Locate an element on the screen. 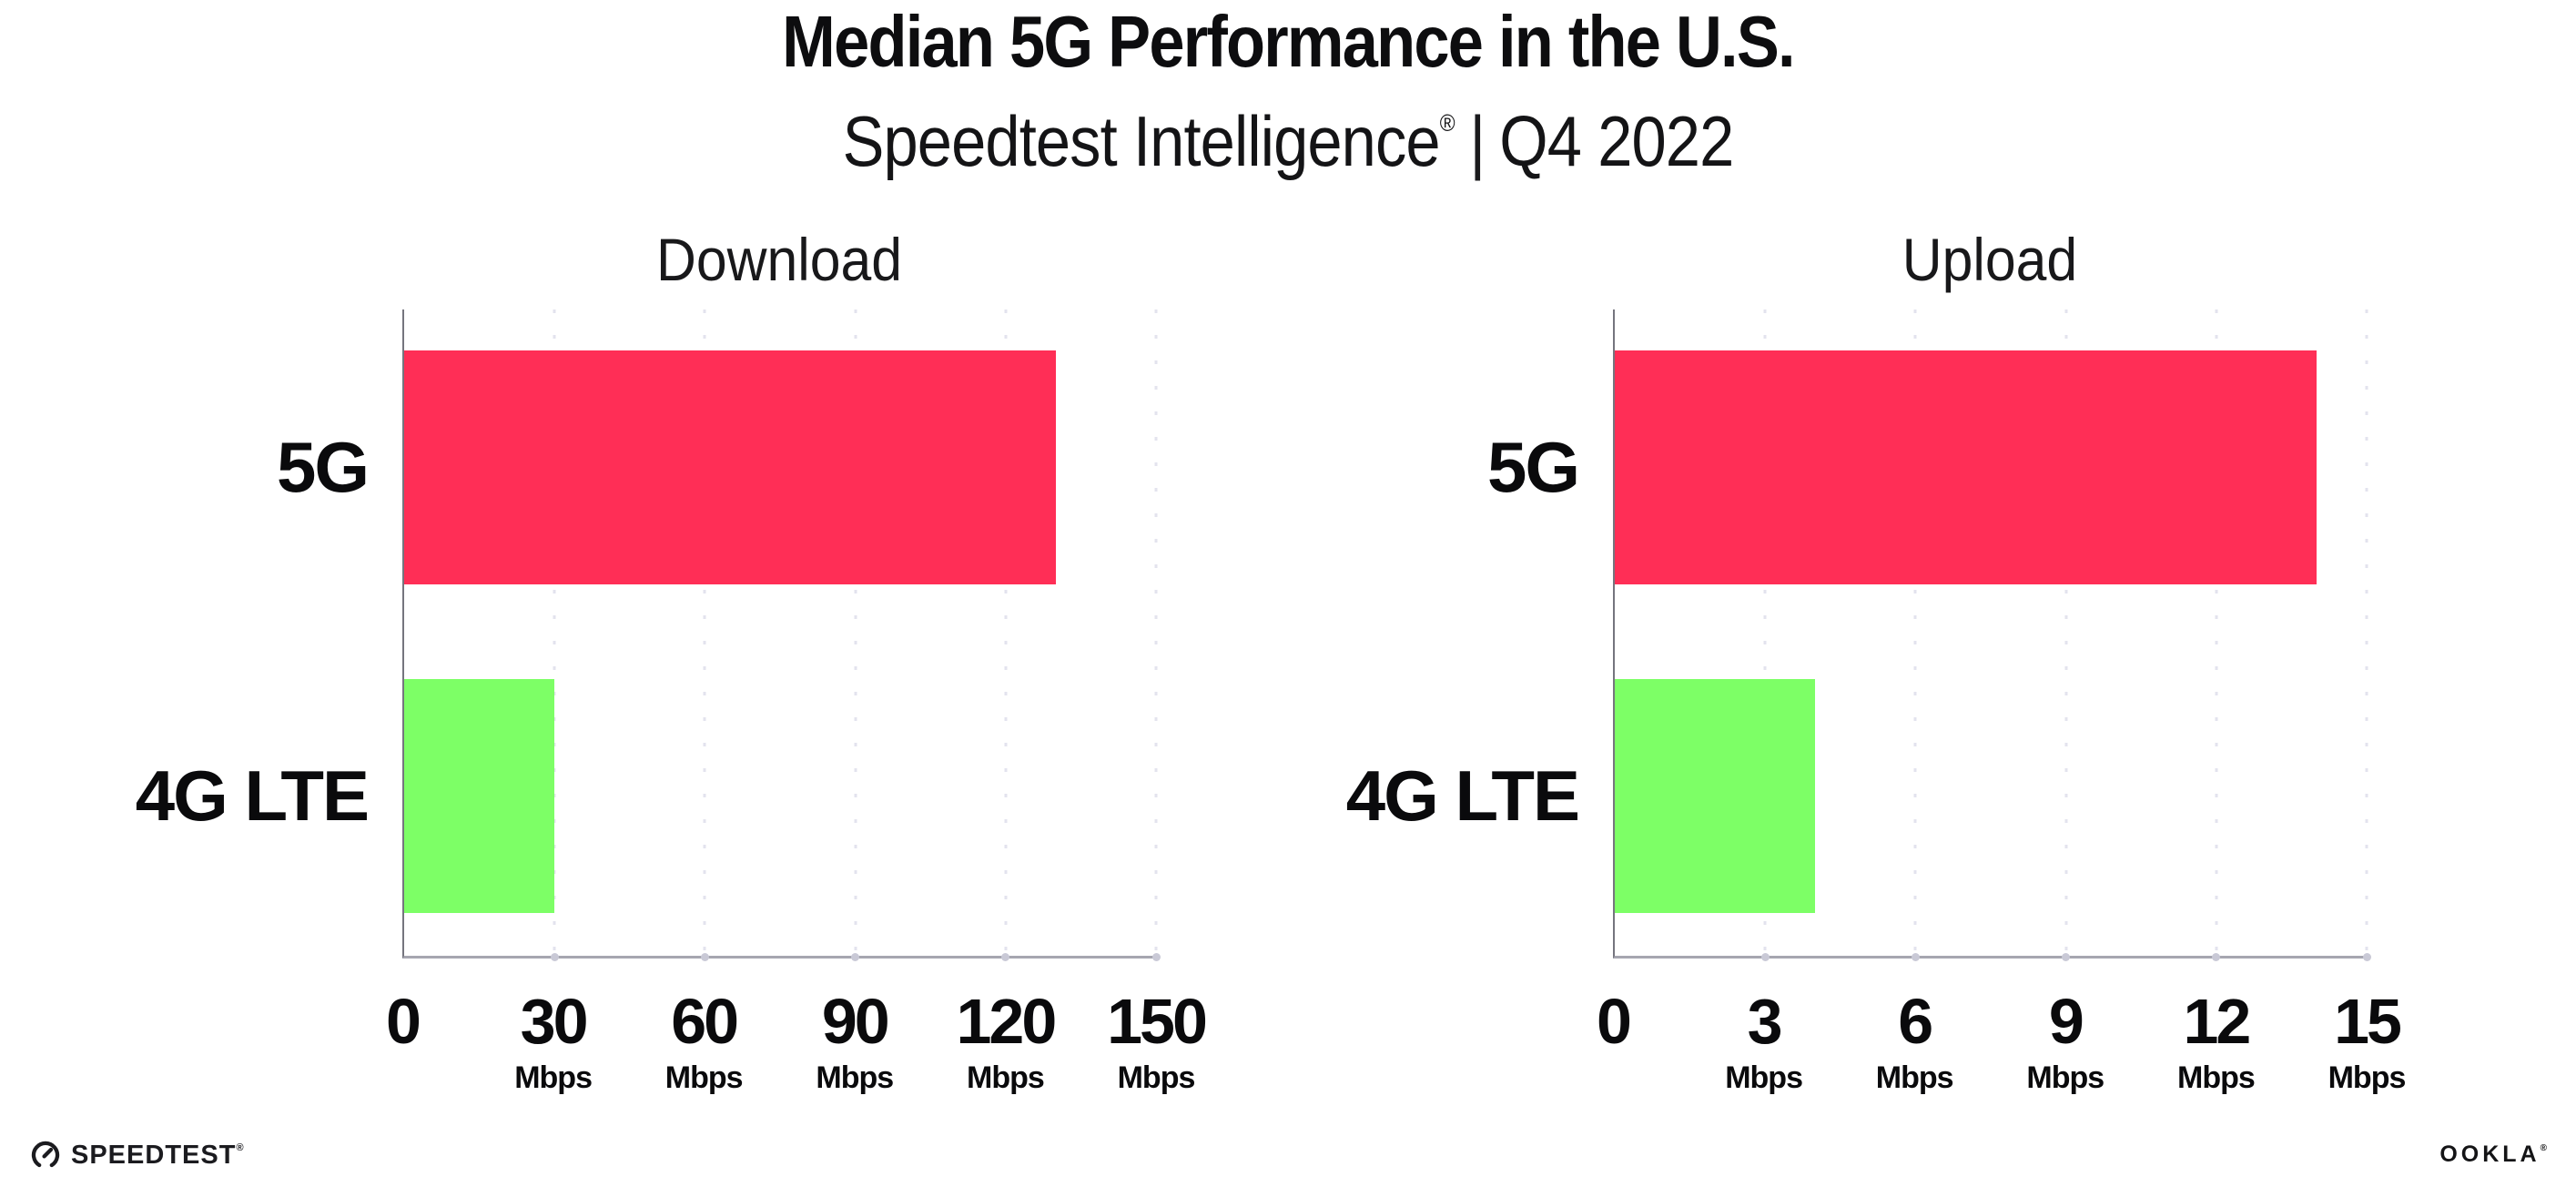 This screenshot has width=2576, height=1197. x-tick-150: 150 Mbps is located at coordinates (1157, 1040).